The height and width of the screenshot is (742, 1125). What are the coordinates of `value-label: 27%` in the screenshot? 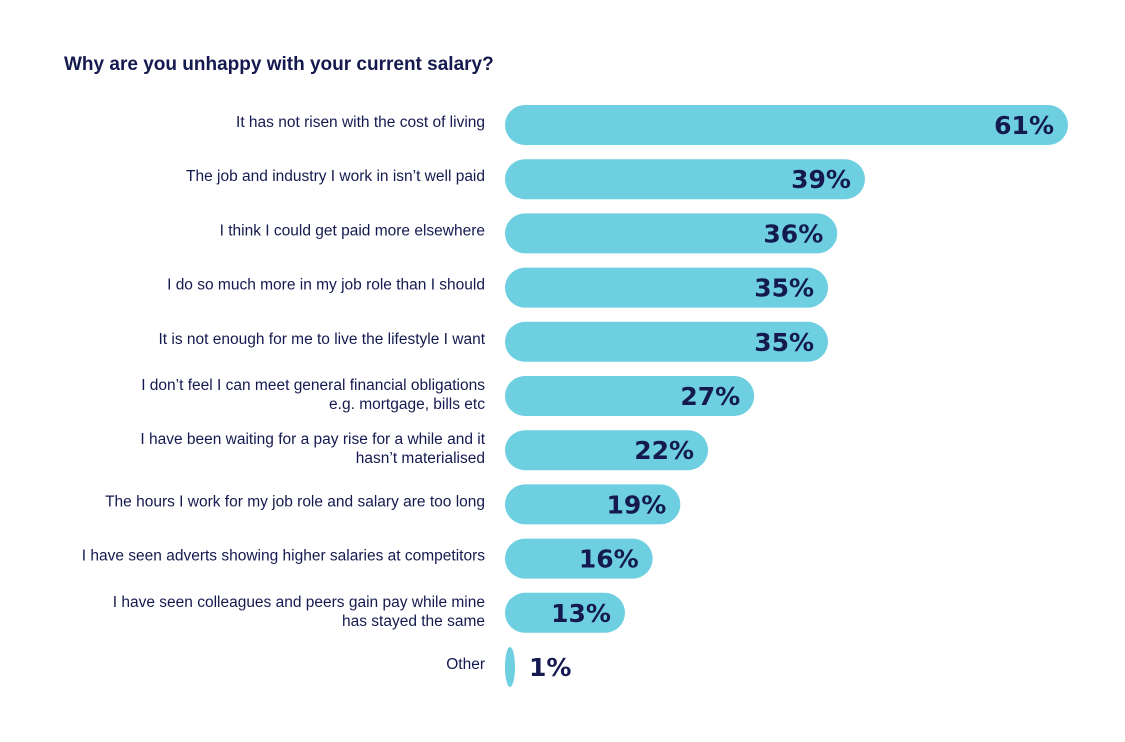 It's located at (710, 396).